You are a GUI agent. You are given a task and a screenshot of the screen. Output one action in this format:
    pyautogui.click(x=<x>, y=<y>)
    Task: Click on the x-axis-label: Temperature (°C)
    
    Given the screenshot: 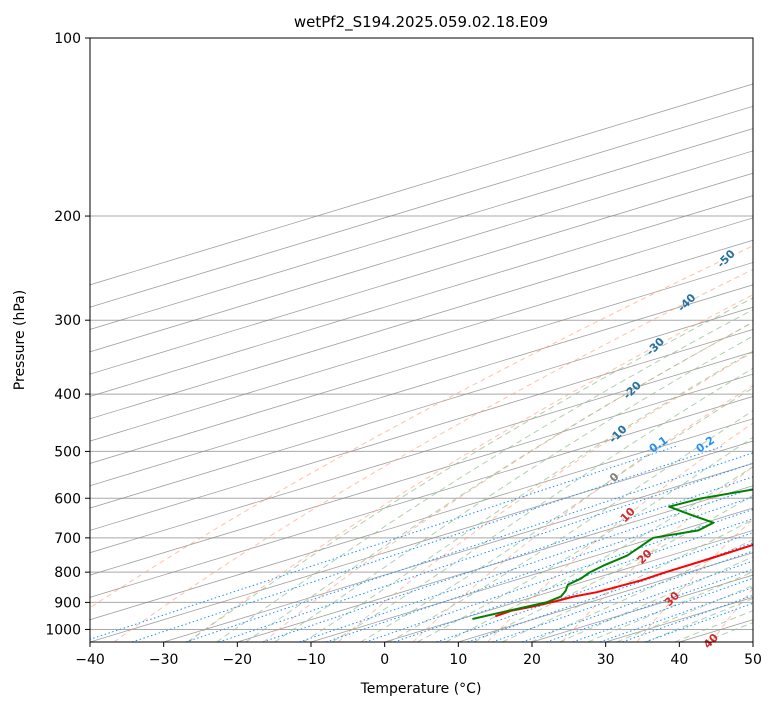 What is the action you would take?
    pyautogui.click(x=421, y=689)
    